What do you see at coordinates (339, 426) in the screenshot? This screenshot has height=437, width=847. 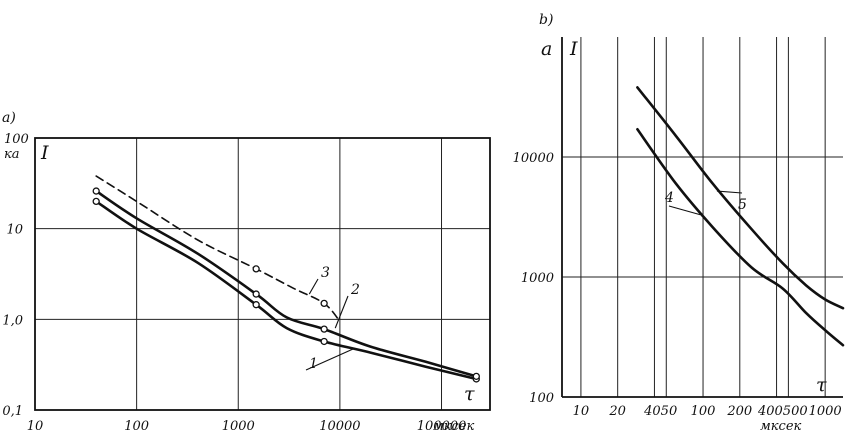 I see `panel-a-x-tick-label: 10000` at bounding box center [339, 426].